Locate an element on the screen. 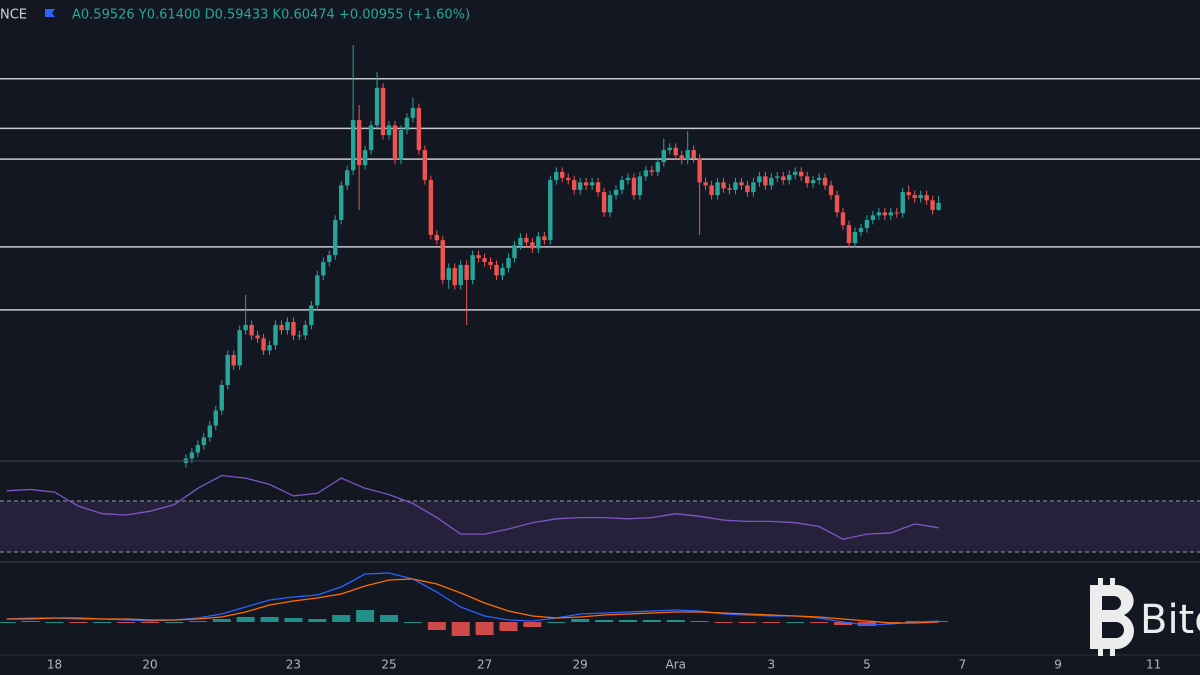 The height and width of the screenshot is (675, 1200). x-tick-label: 25 is located at coordinates (388, 665).